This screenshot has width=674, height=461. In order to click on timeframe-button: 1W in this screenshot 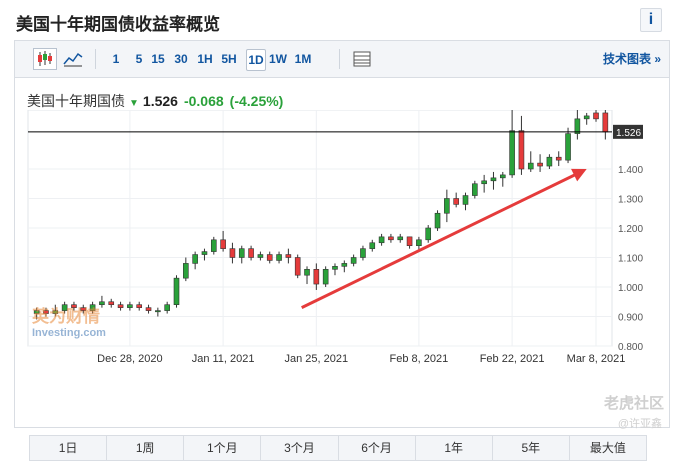, I will do `click(278, 59)`.